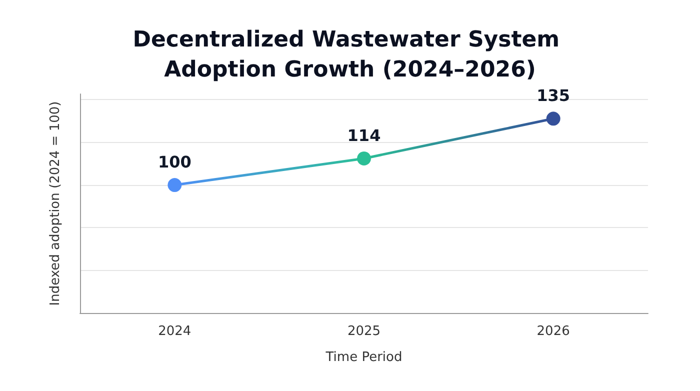  Describe the element at coordinates (364, 331) in the screenshot. I see `x-tick-label: 2025` at that location.